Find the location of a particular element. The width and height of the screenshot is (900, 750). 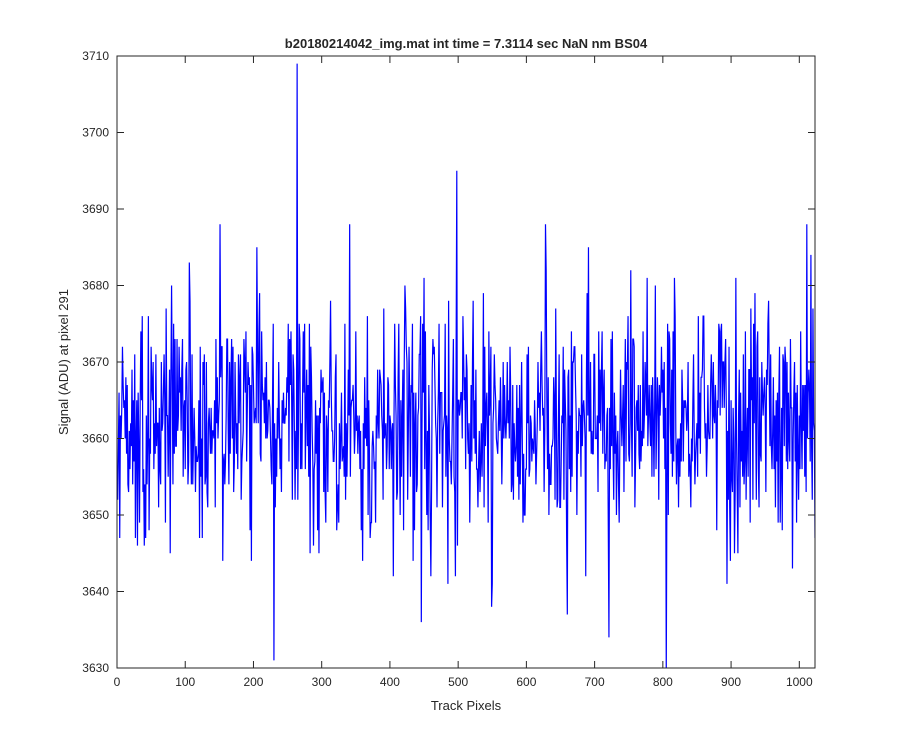

y-tick-label: 3690 is located at coordinates (95, 209).